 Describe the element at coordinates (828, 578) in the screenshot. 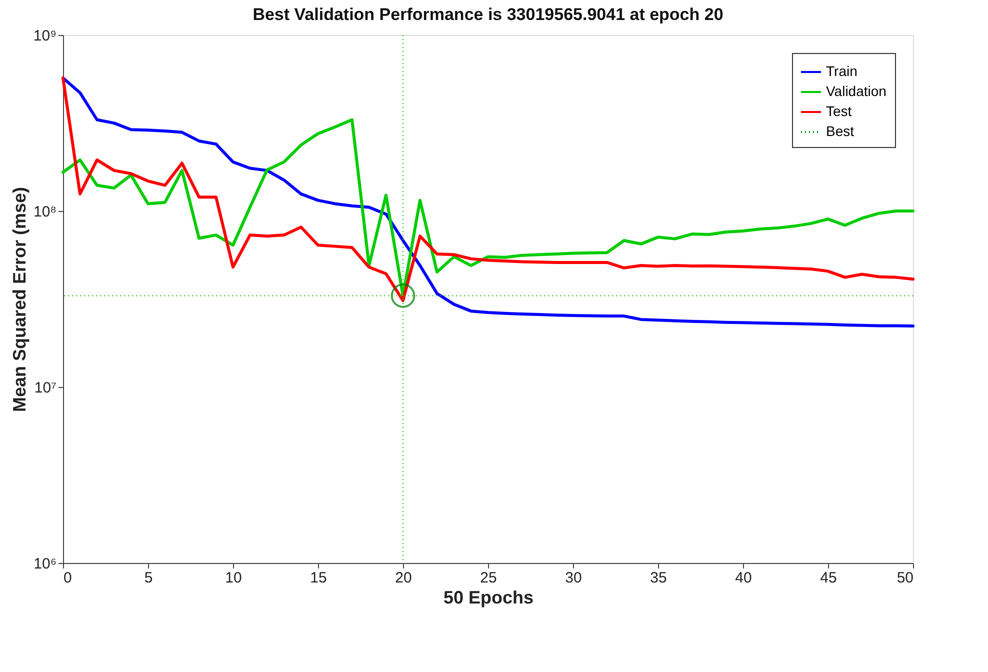

I see `x-tick-label: 45` at that location.